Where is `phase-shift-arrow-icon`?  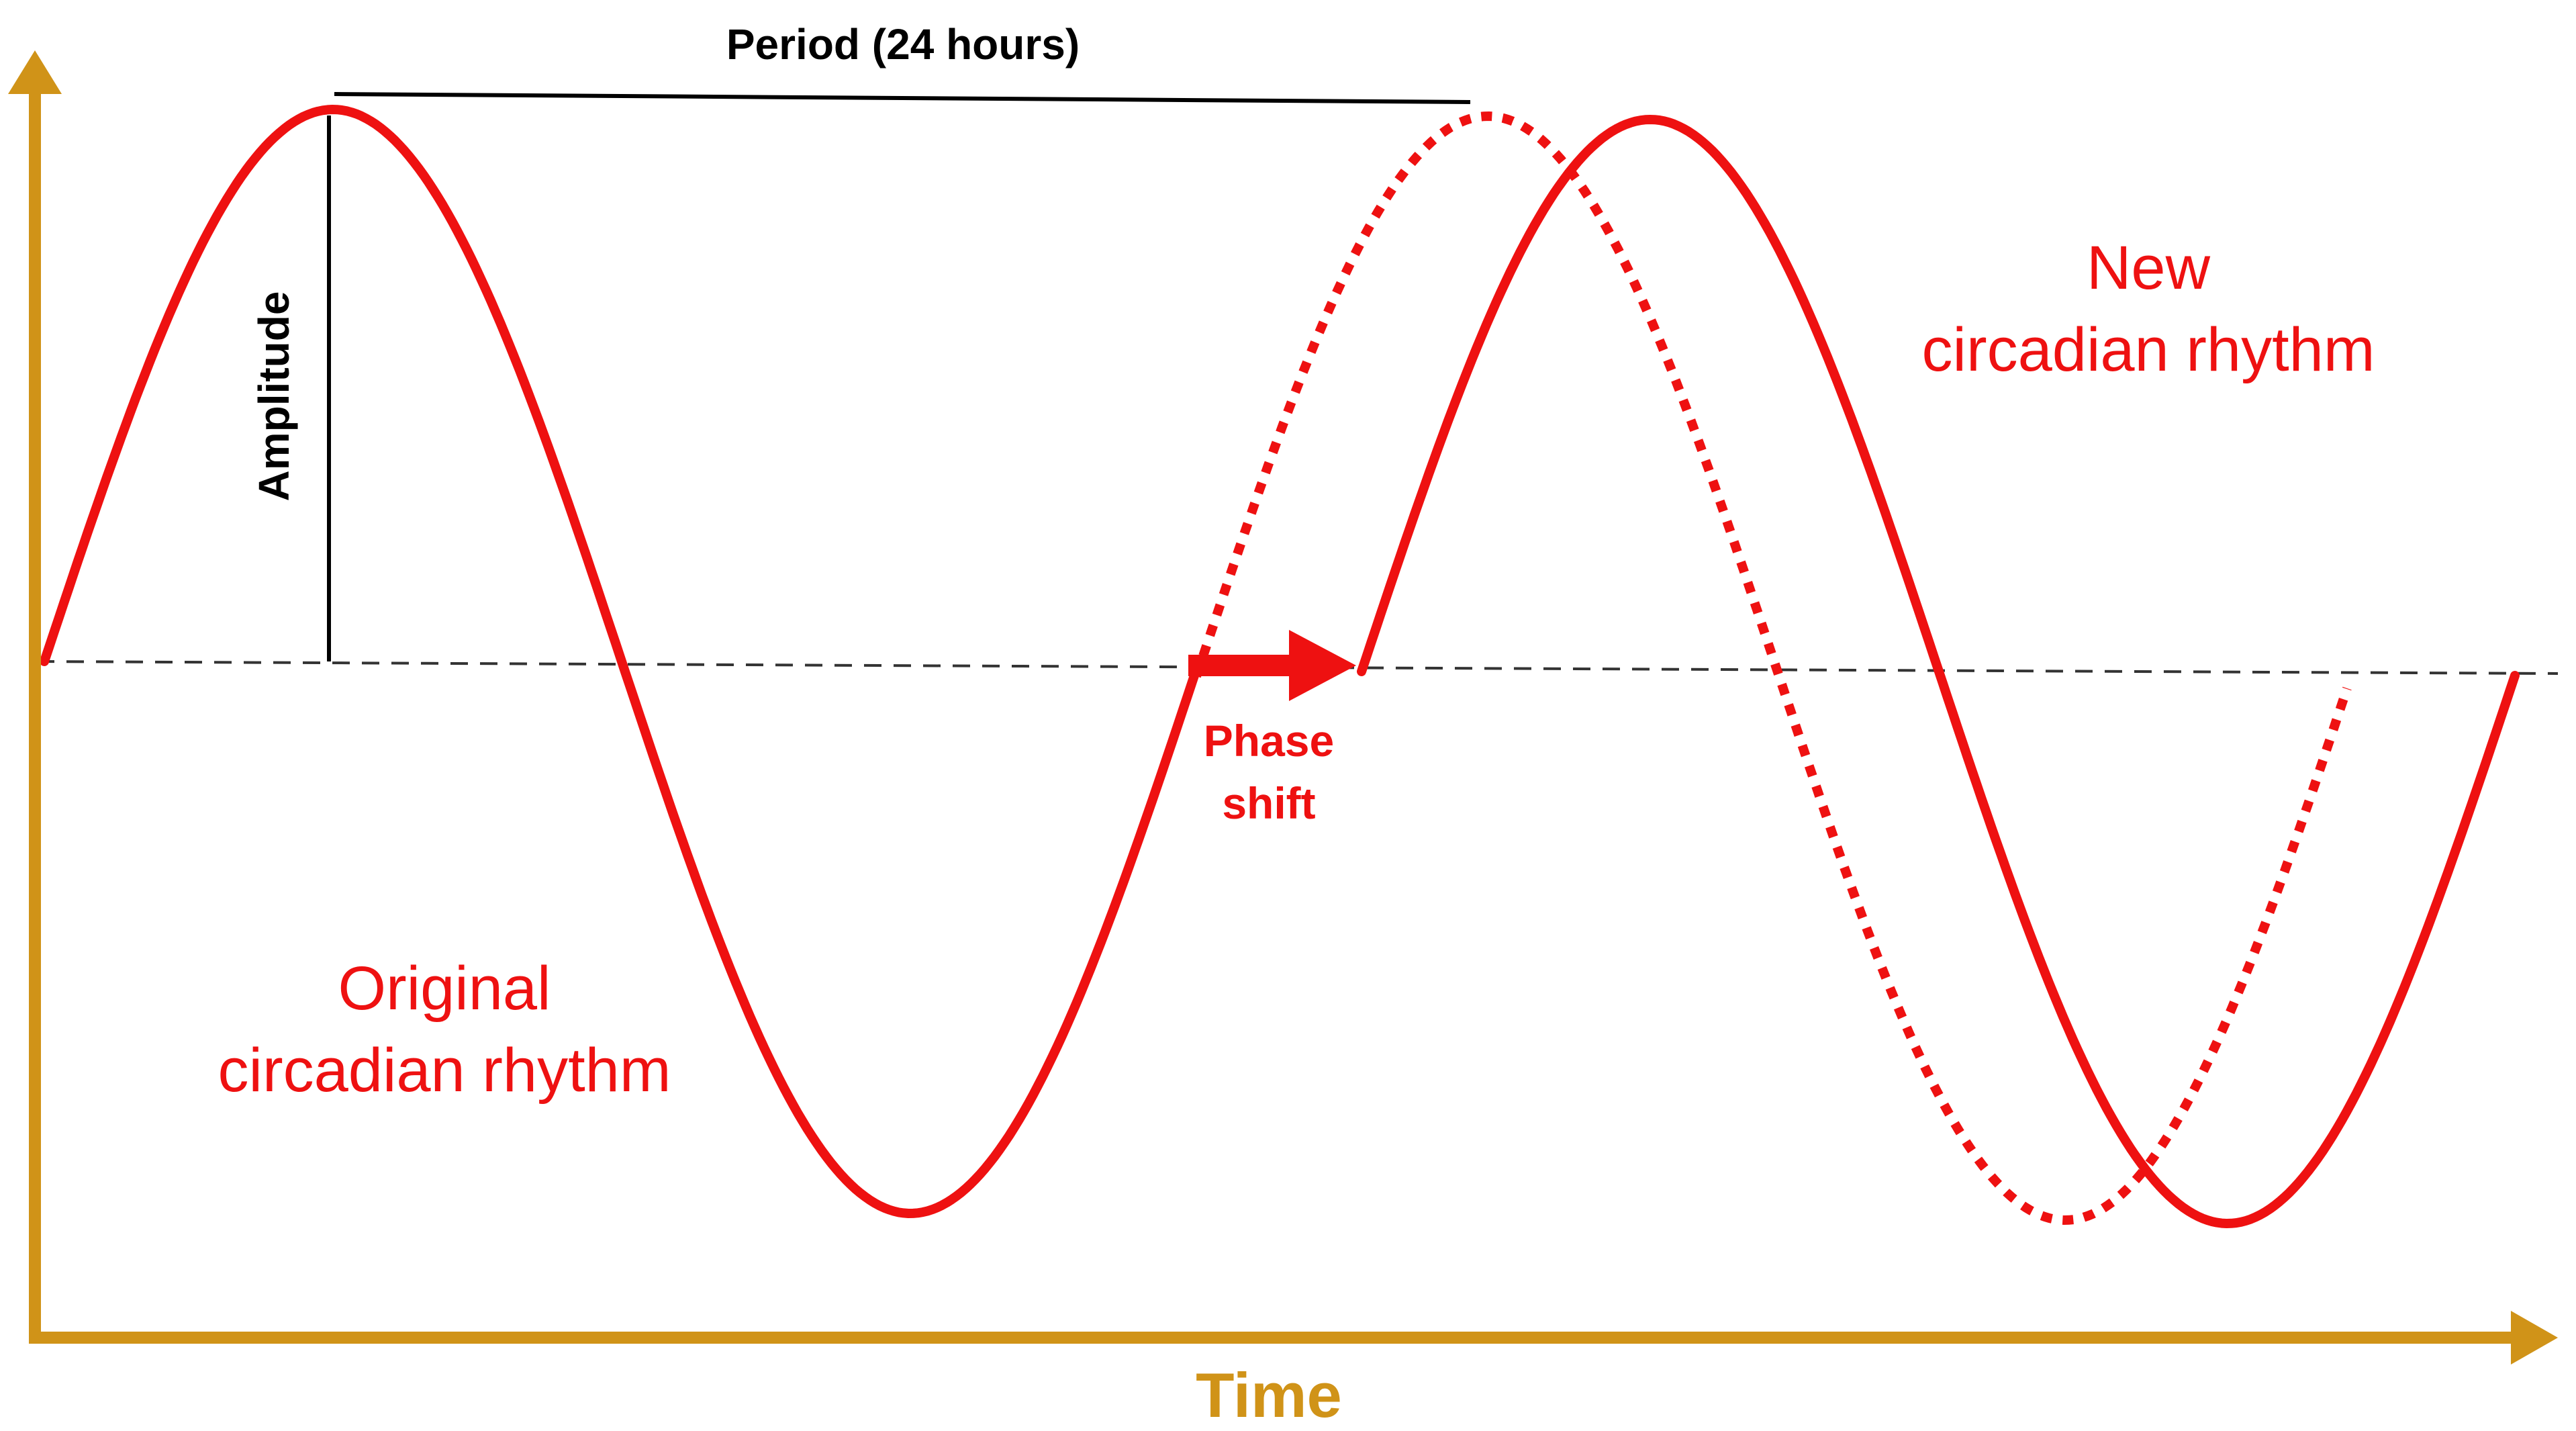
phase-shift-arrow-icon is located at coordinates (1272, 665).